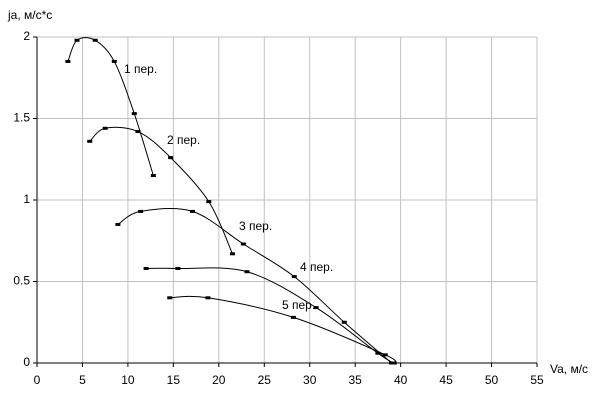  Describe the element at coordinates (316, 267) in the screenshot. I see `series-label: 4 пер.` at that location.